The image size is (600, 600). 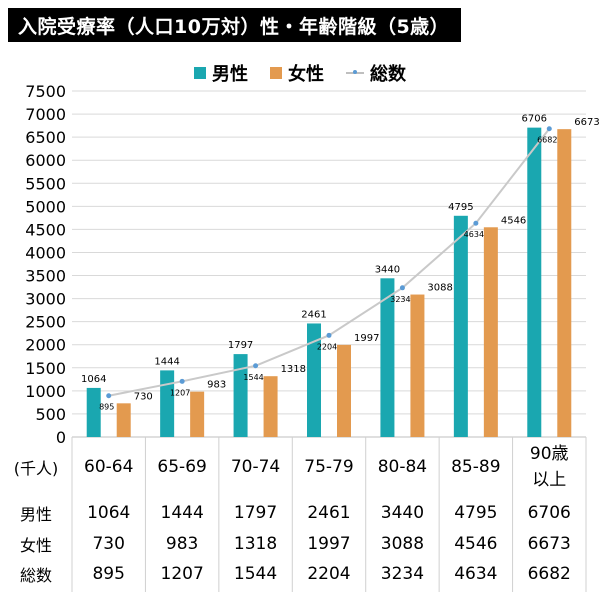 I want to click on table-header-row: (千人) 60-64 65-69 70-74 75-79 80-84 85-89 90歳 以上, so click(x=300, y=467).